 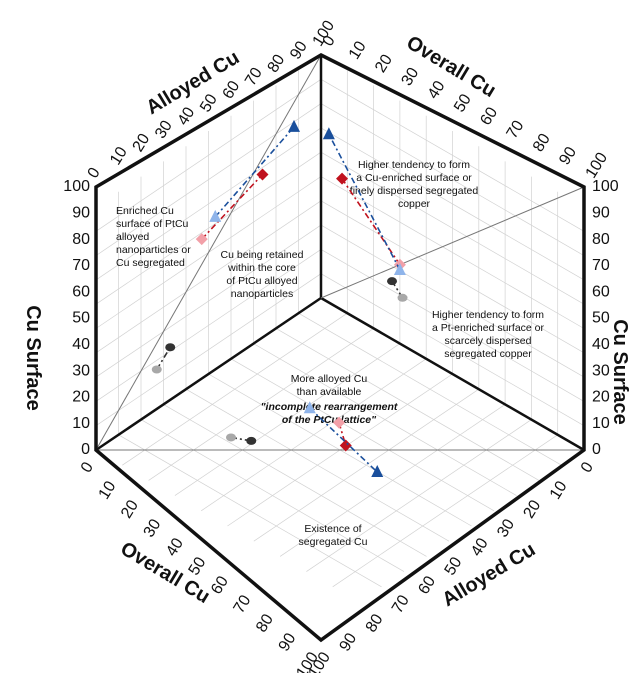 I want to click on tick-label-overall-cu-top: 10, so click(x=358, y=50).